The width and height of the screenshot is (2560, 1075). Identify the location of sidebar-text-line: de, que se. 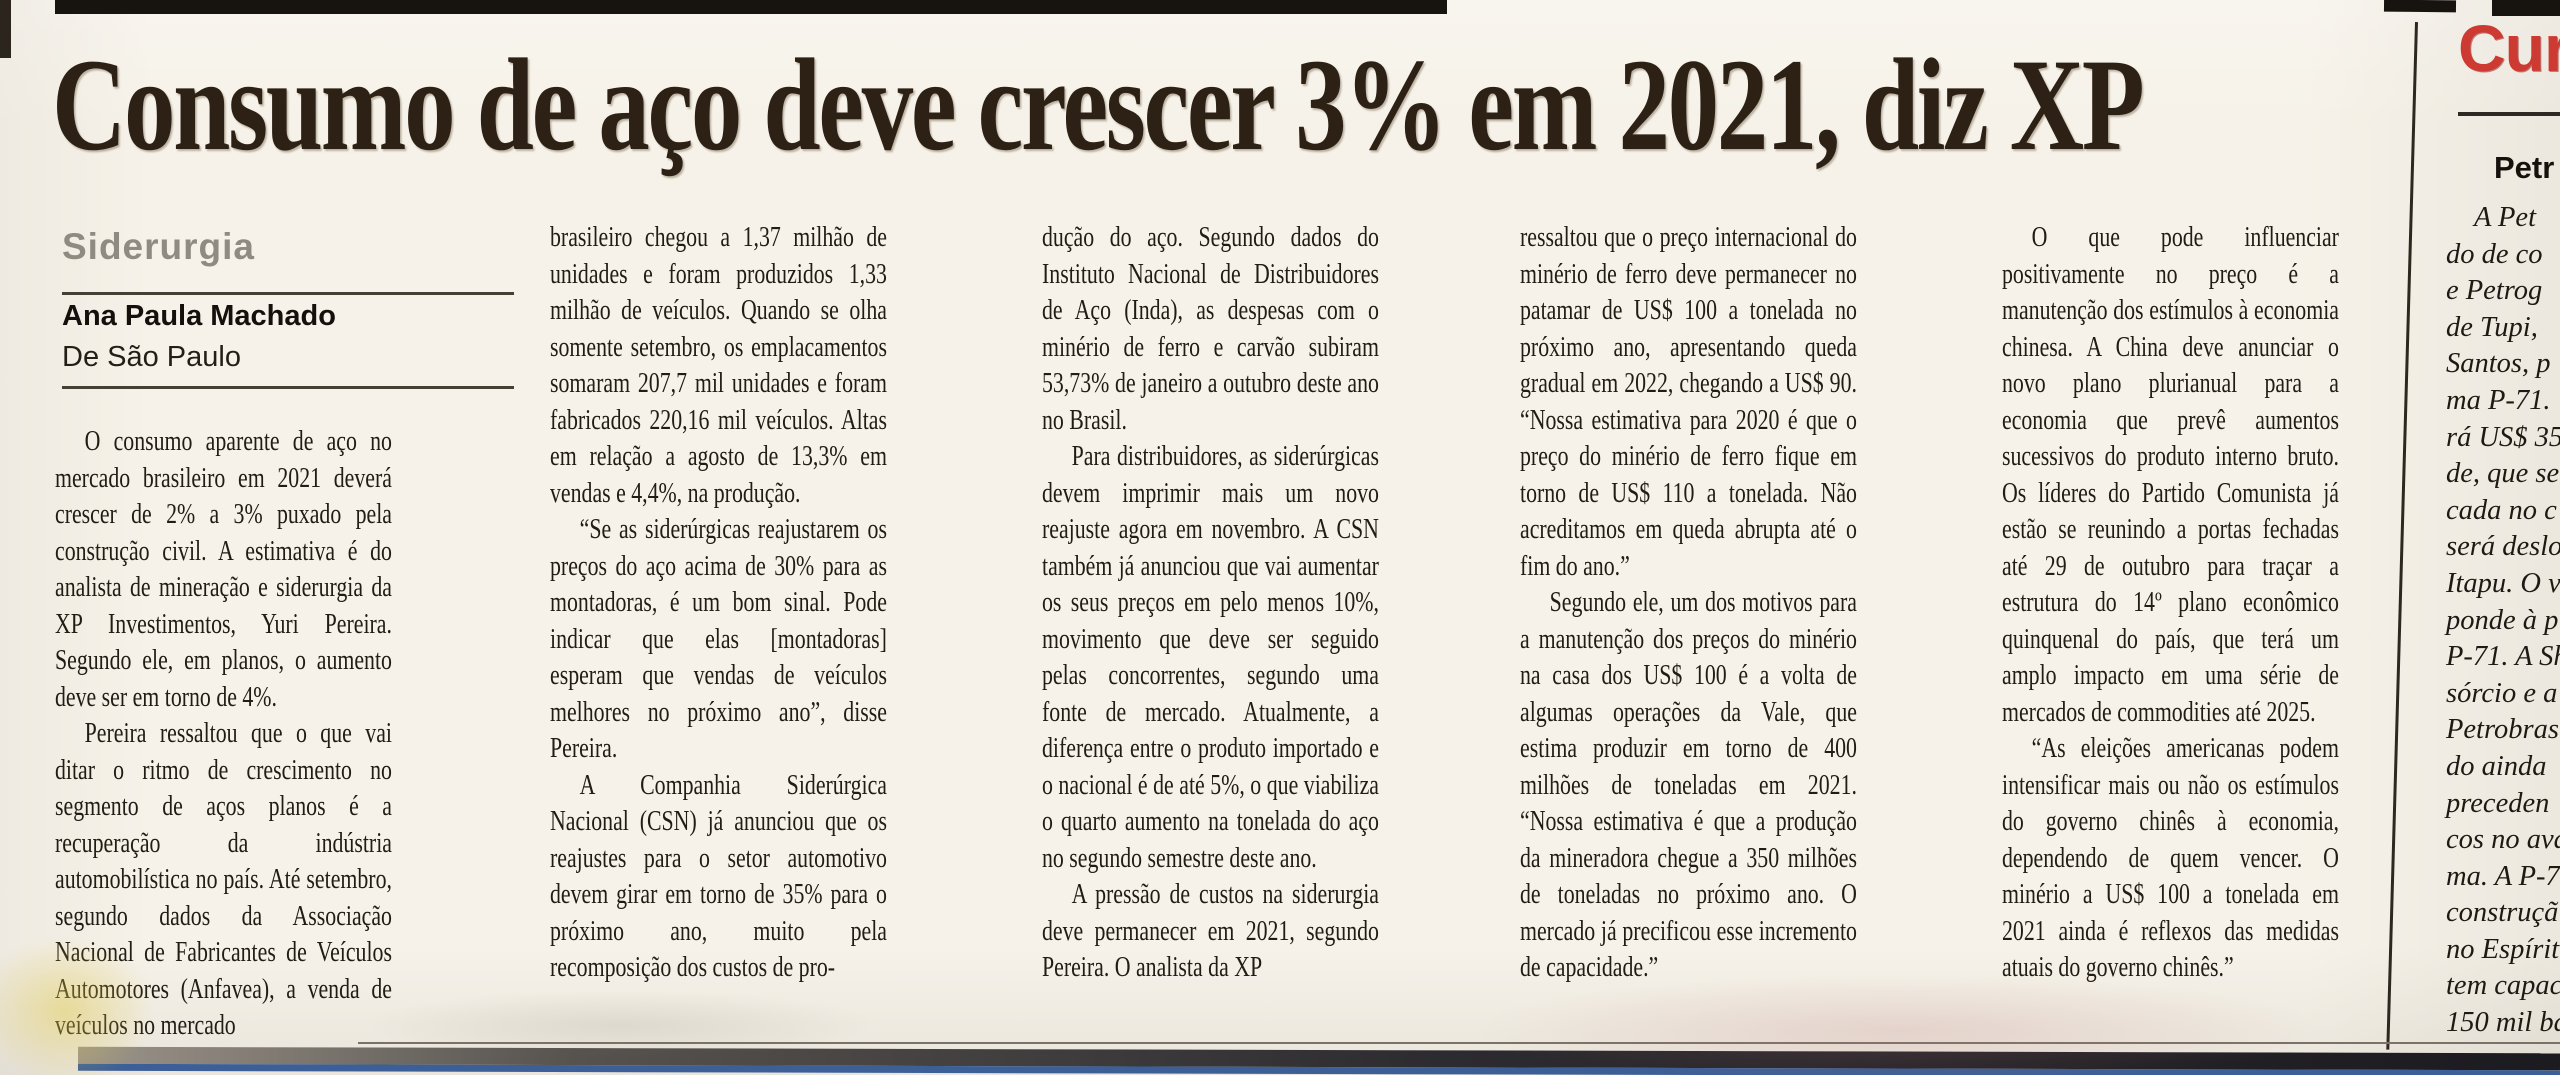
(2503, 474).